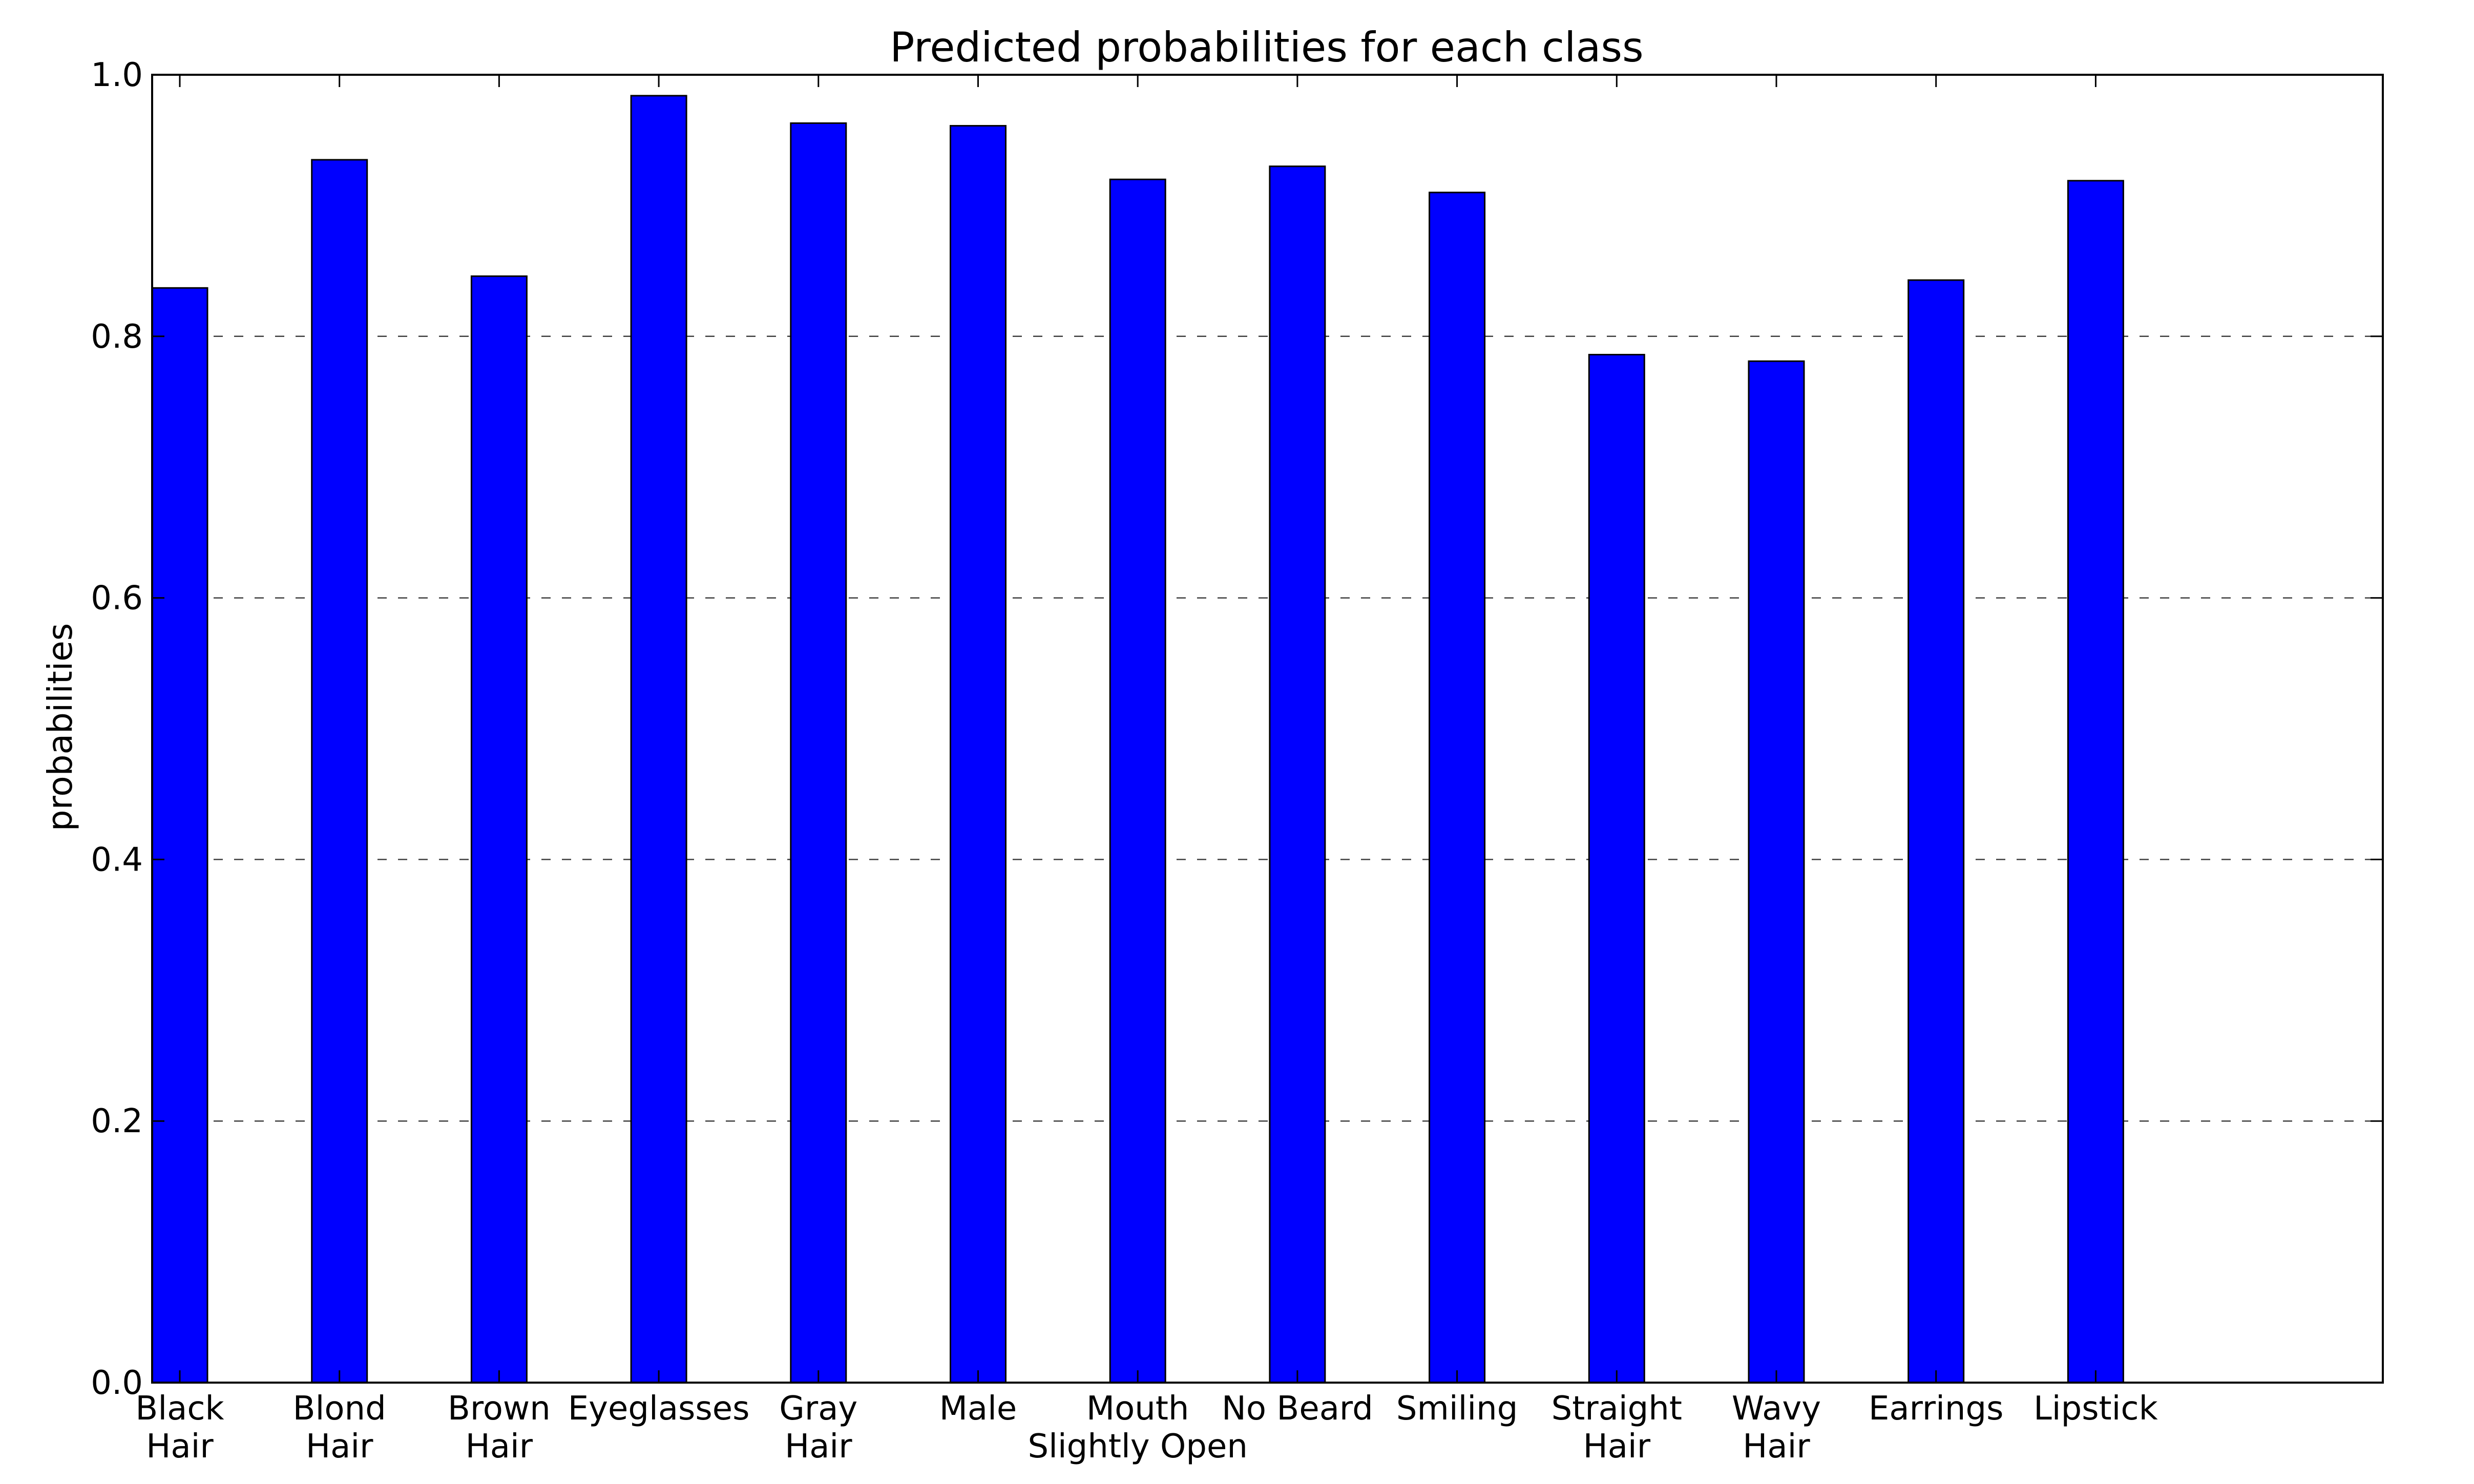 The image size is (2474, 1484). I want to click on x-tick-label: Gray, so click(818, 1409).